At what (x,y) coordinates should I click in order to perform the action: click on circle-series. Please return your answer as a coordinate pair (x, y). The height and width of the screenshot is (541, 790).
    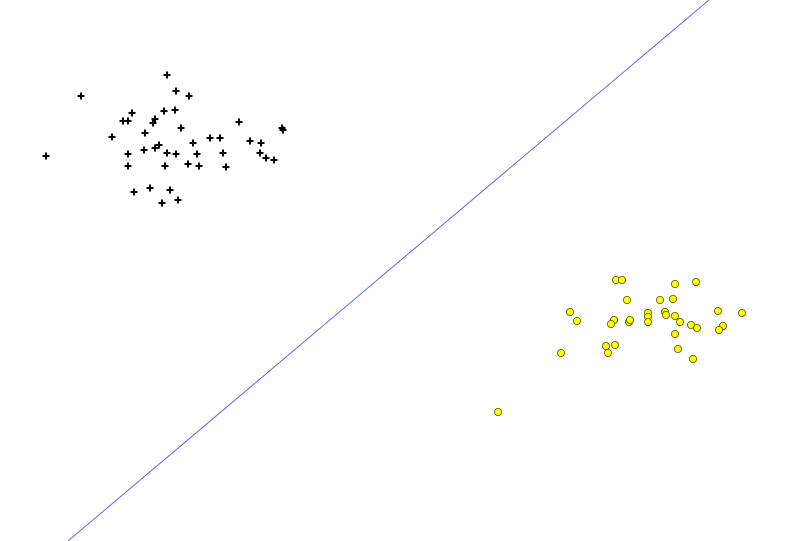
    Looking at the image, I should click on (620, 345).